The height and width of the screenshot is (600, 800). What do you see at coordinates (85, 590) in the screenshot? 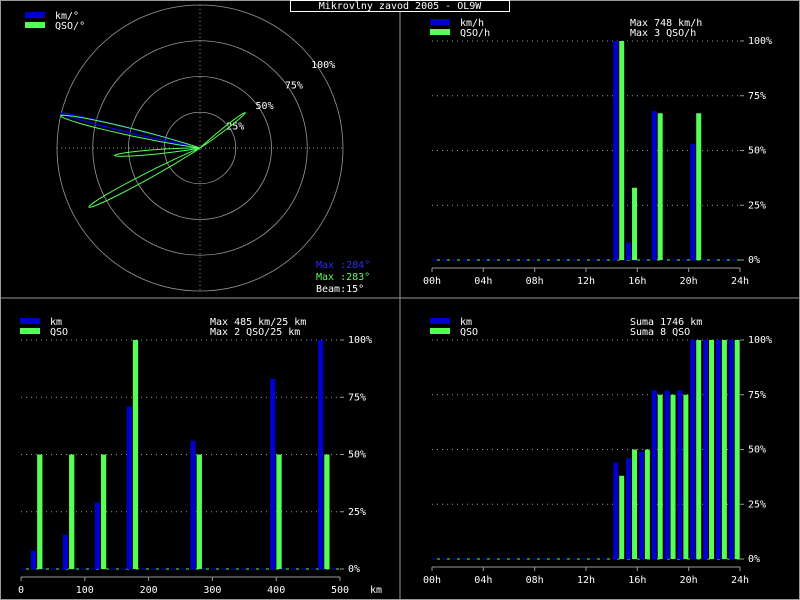
I see `x-tick-label: 100` at bounding box center [85, 590].